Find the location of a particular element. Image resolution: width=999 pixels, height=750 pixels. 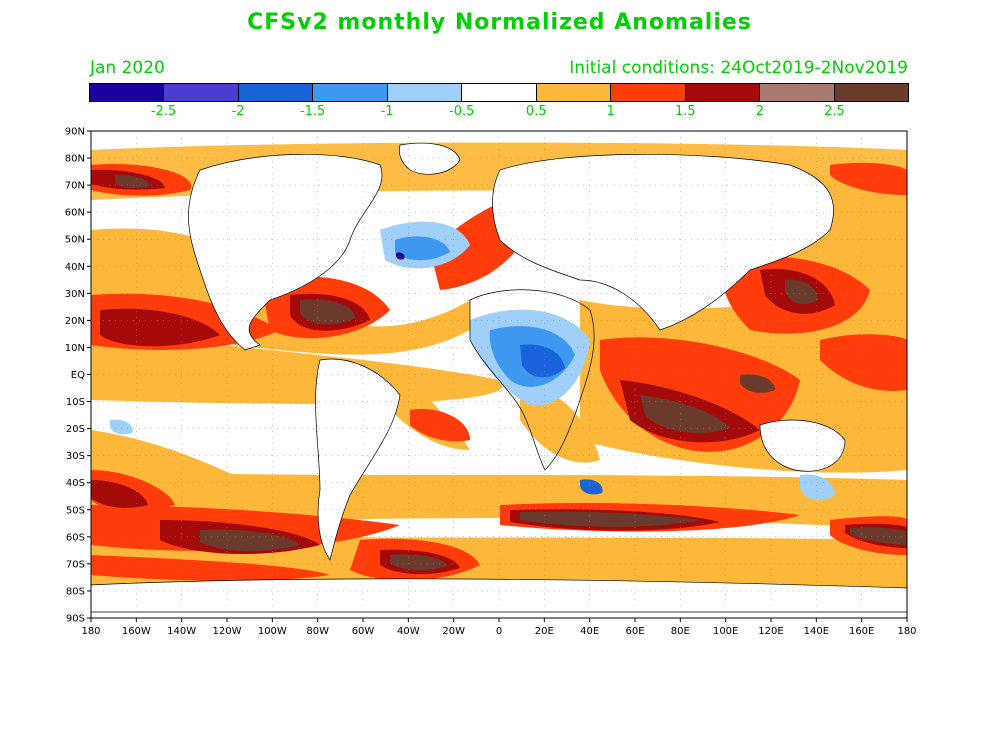

lon-tick-label: 20E is located at coordinates (544, 631).